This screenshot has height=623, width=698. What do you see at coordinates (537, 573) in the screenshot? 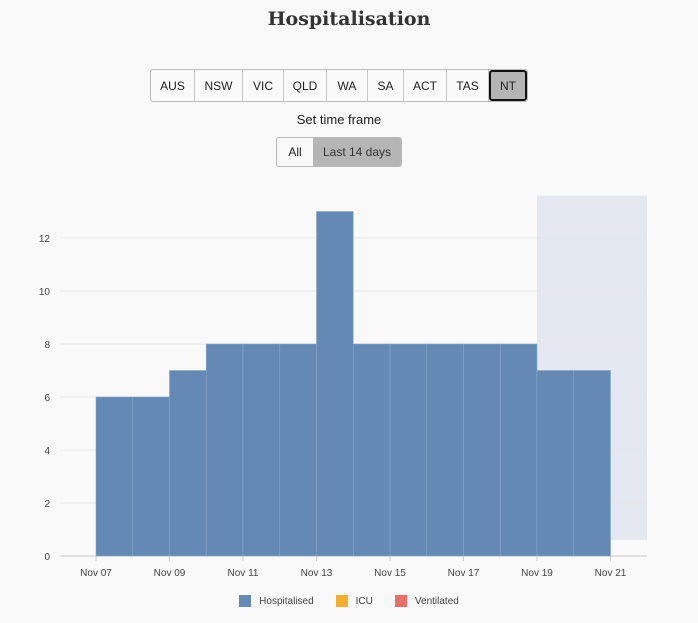
I see `x-tick-label: Nov 19` at bounding box center [537, 573].